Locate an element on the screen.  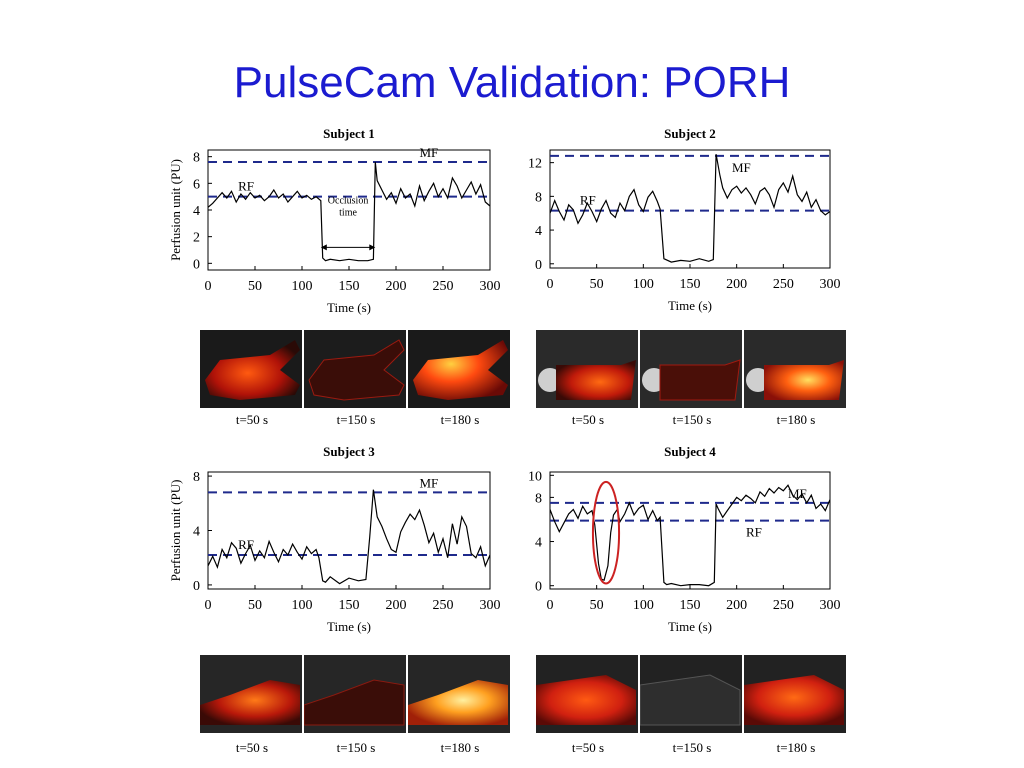
image-captions-subject-4: t=50 s t=150 s t=180 s is located at coordinates (692, 748).